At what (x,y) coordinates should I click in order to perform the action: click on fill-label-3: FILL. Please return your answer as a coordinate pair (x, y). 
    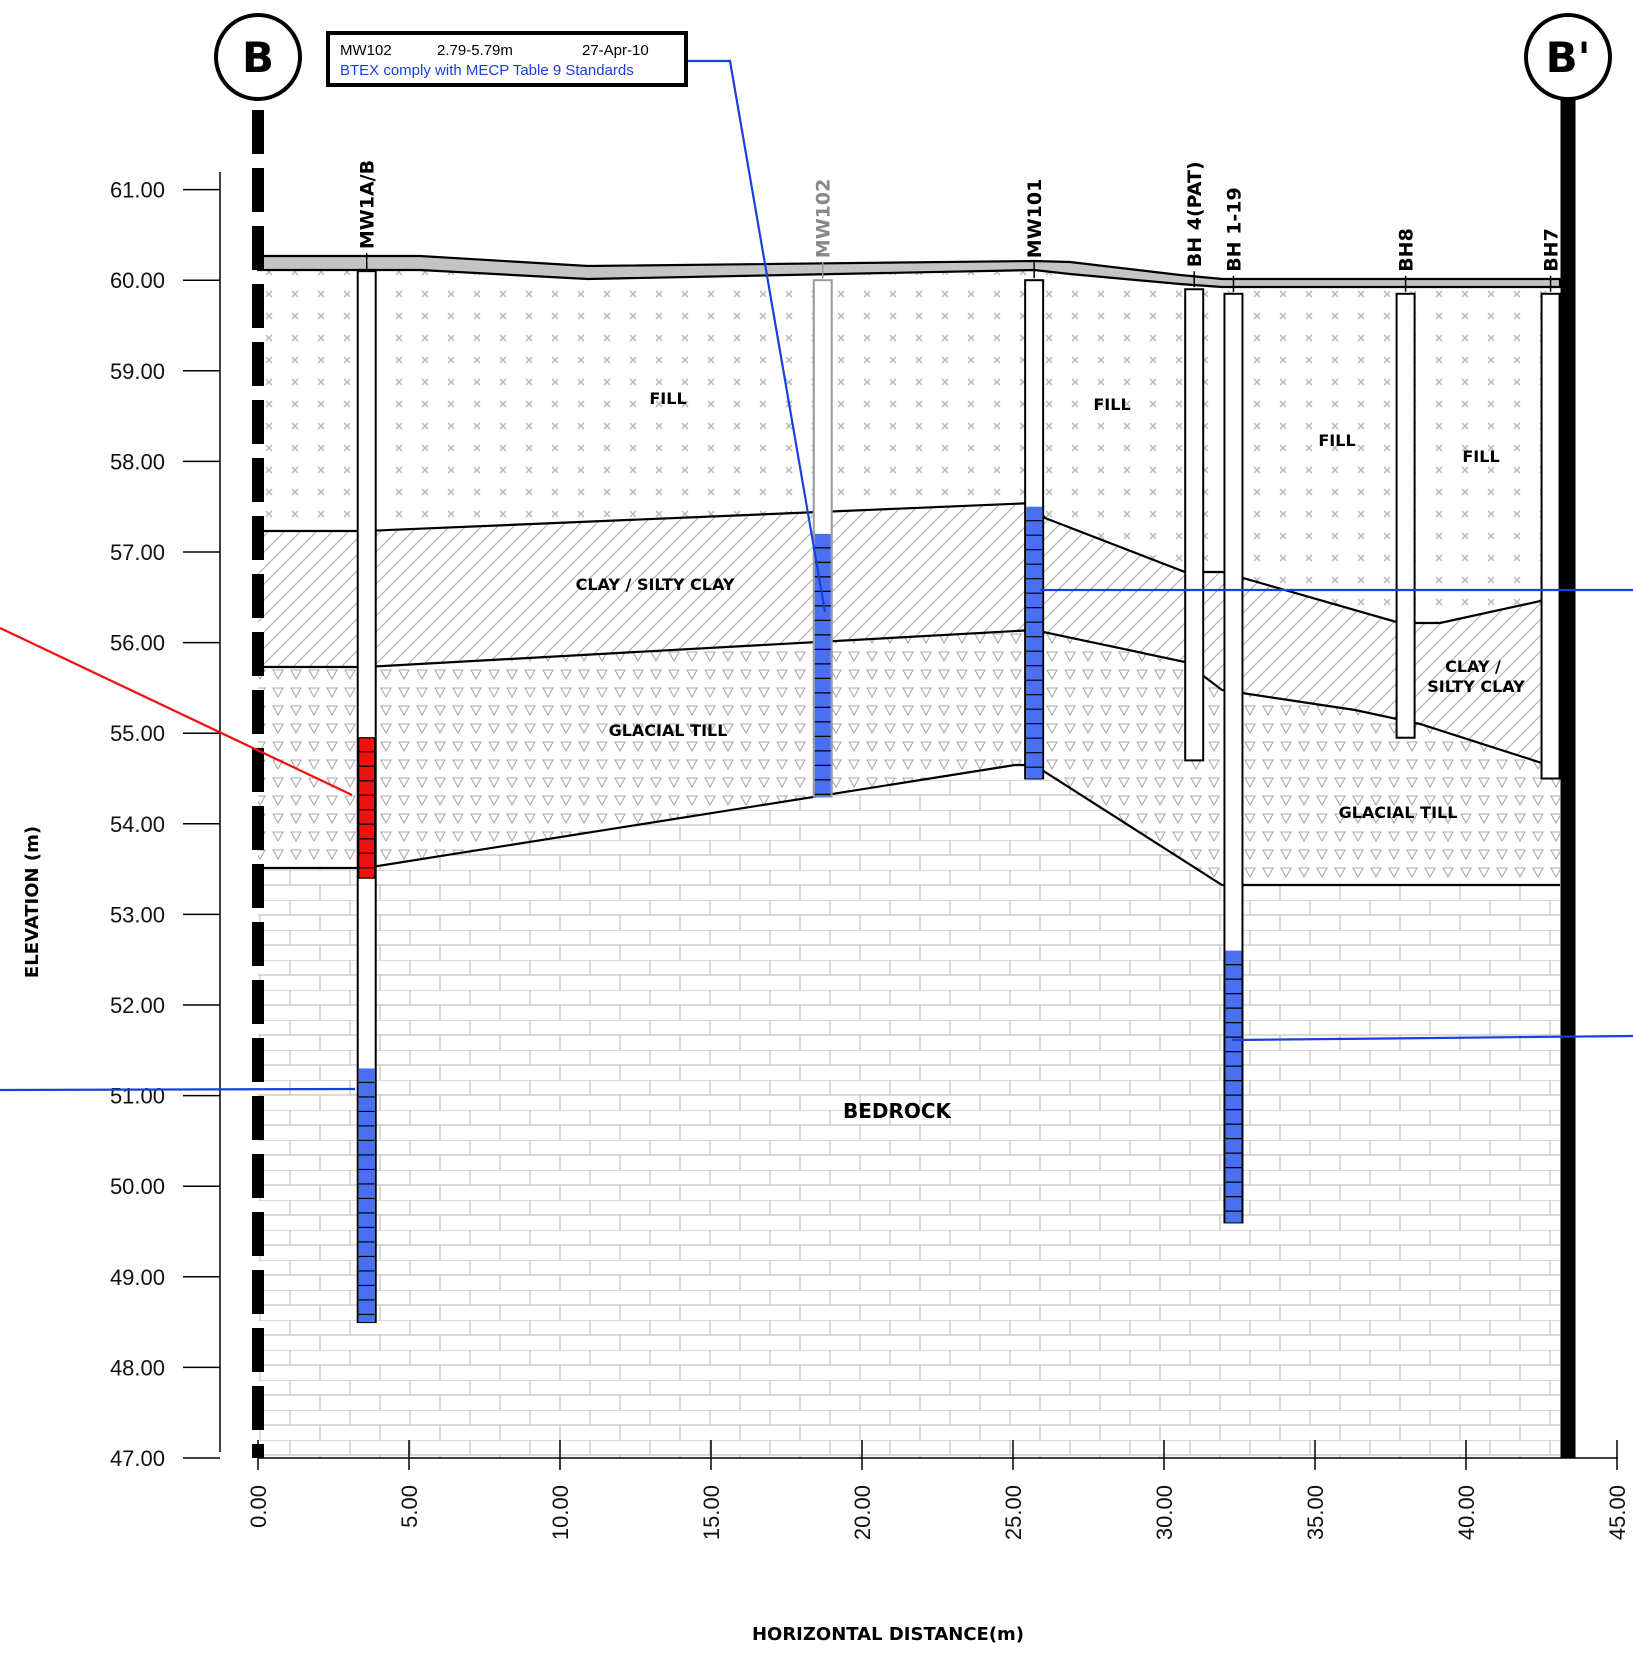
    Looking at the image, I should click on (1336, 440).